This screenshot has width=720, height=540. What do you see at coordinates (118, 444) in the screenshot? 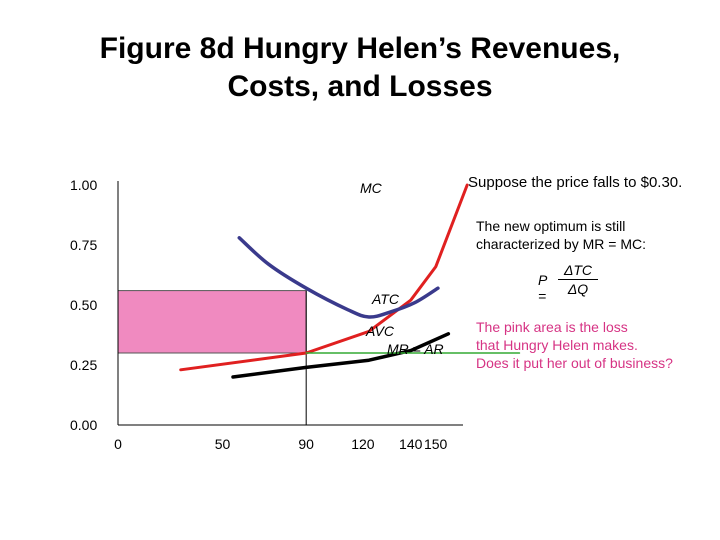
I see `x-tick-label: 0` at bounding box center [118, 444].